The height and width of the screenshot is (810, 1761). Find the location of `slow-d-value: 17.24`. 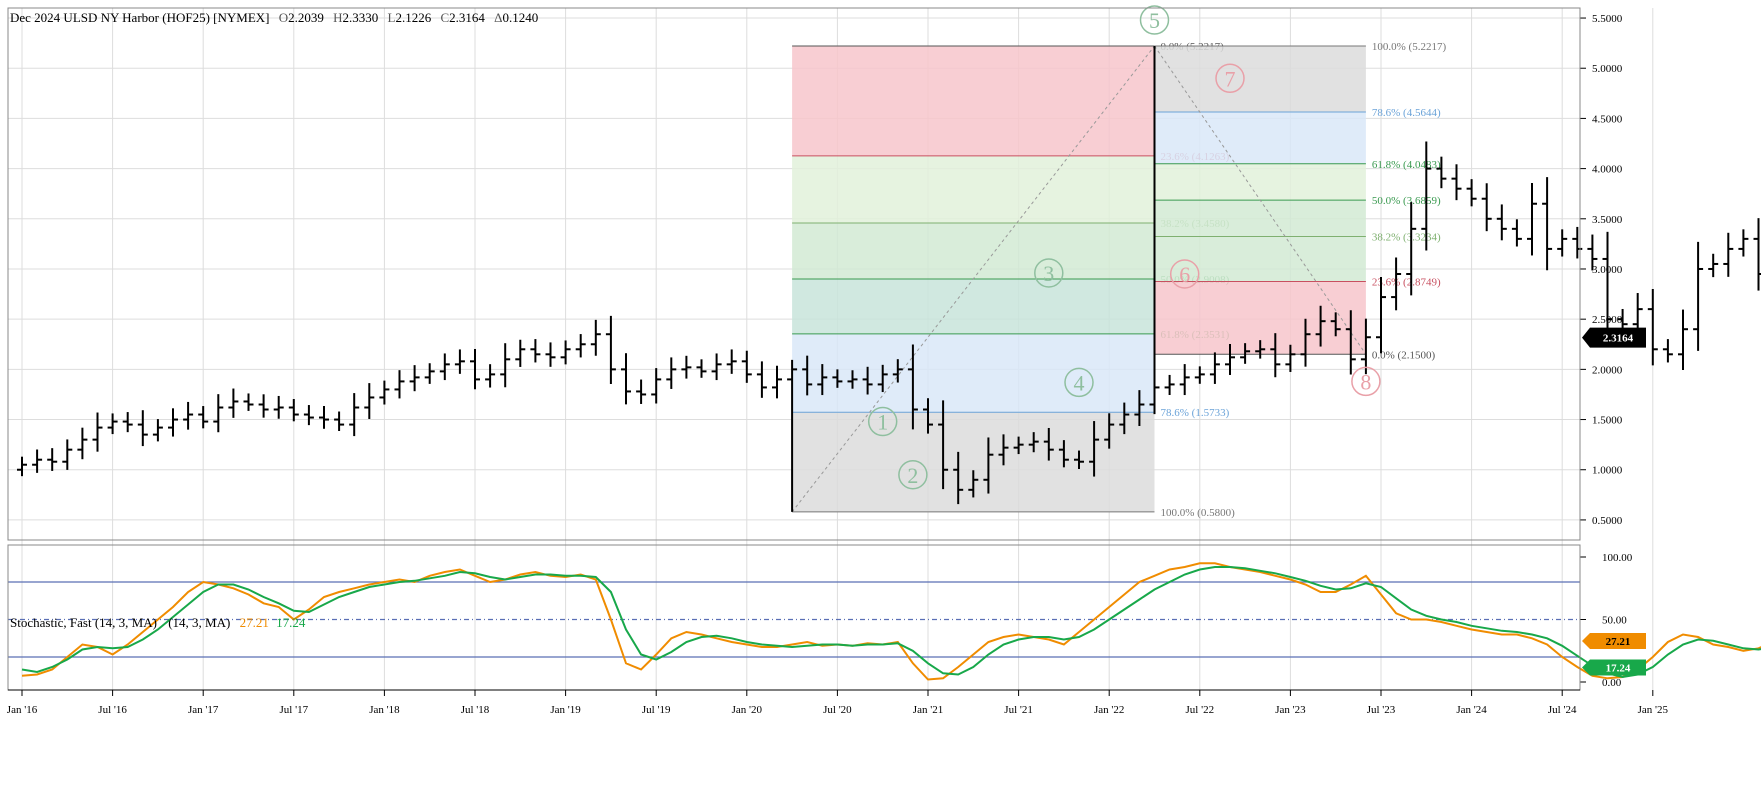

slow-d-value: 17.24 is located at coordinates (291, 622).